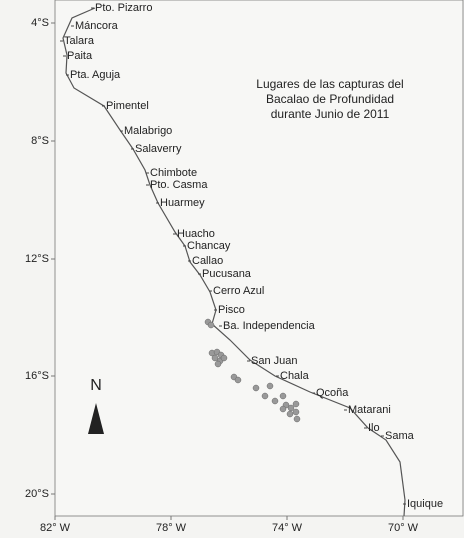  Describe the element at coordinates (40, 23) in the screenshot. I see `y-tick-label: 4°S` at that location.